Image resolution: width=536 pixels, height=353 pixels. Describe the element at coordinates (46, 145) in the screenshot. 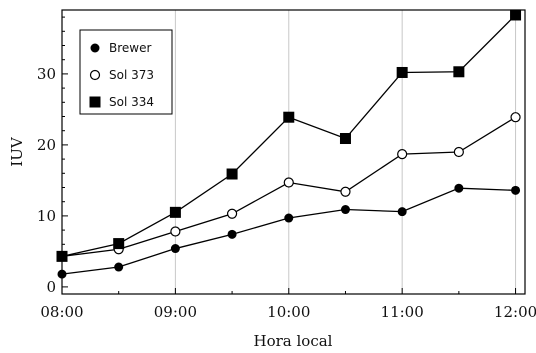

I see `y-tick-label: 20` at that location.